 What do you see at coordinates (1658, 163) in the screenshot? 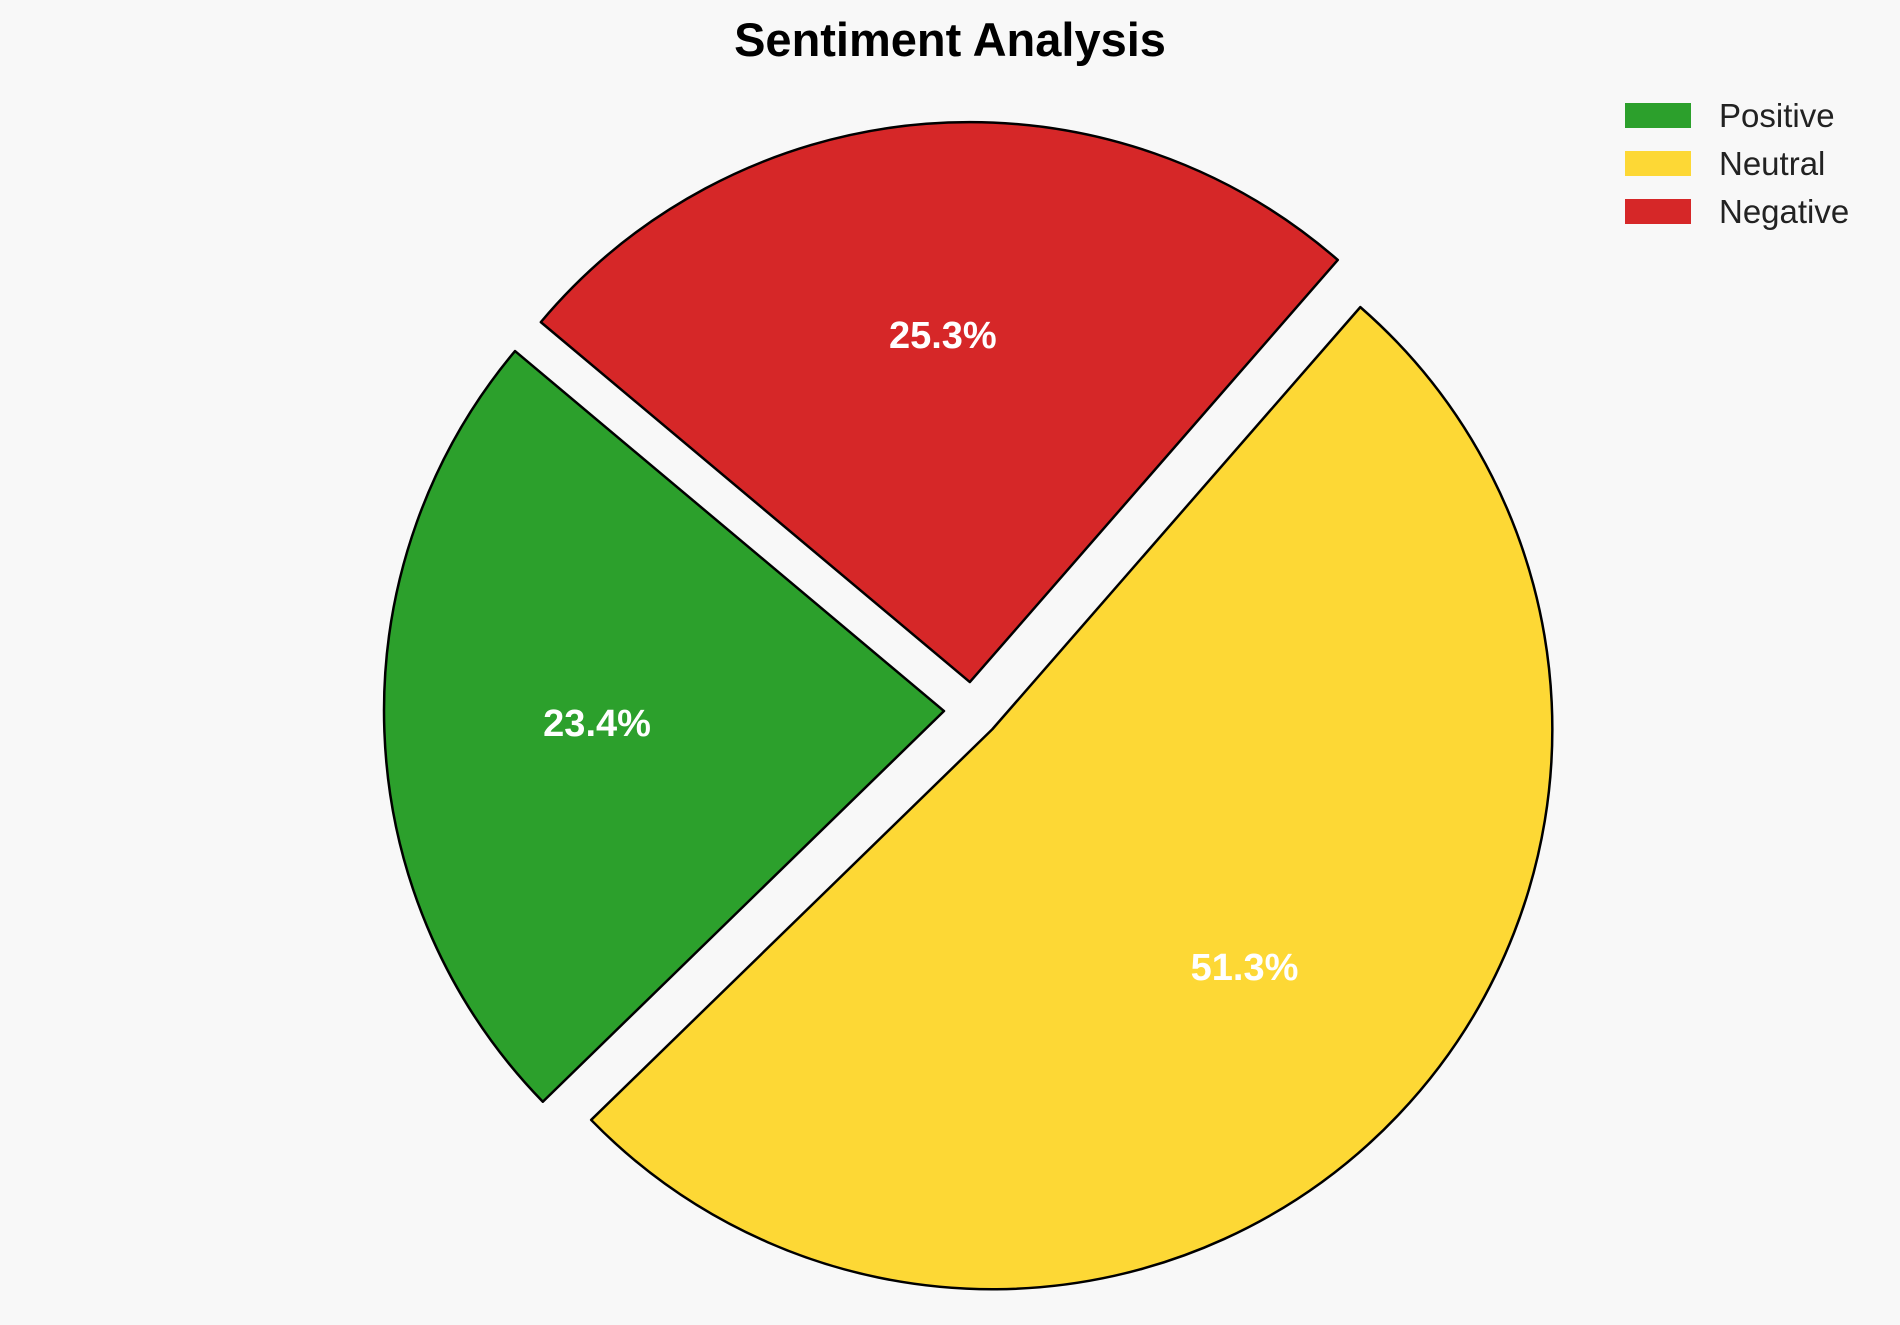
I see `legend-swatch-neutral` at bounding box center [1658, 163].